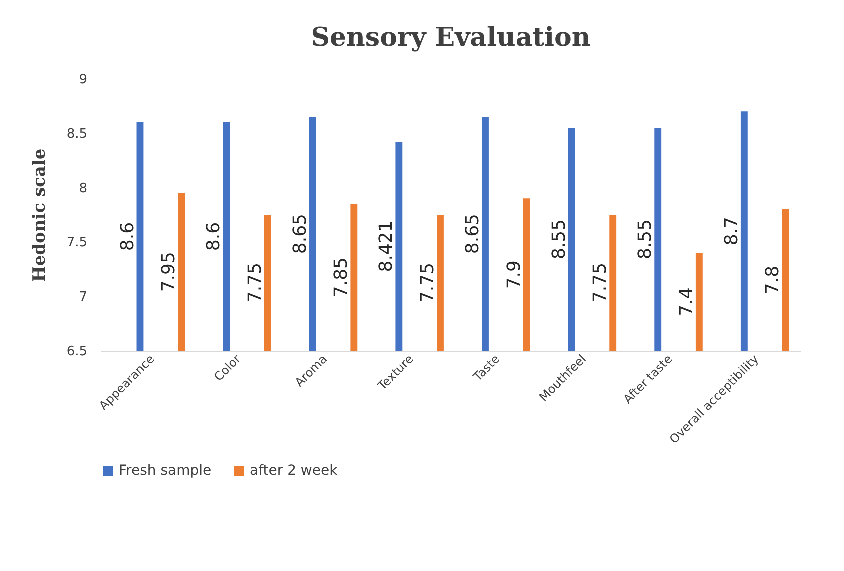 The width and height of the screenshot is (844, 571). Describe the element at coordinates (77, 134) in the screenshot. I see `y-tick-label: 8.5` at that location.